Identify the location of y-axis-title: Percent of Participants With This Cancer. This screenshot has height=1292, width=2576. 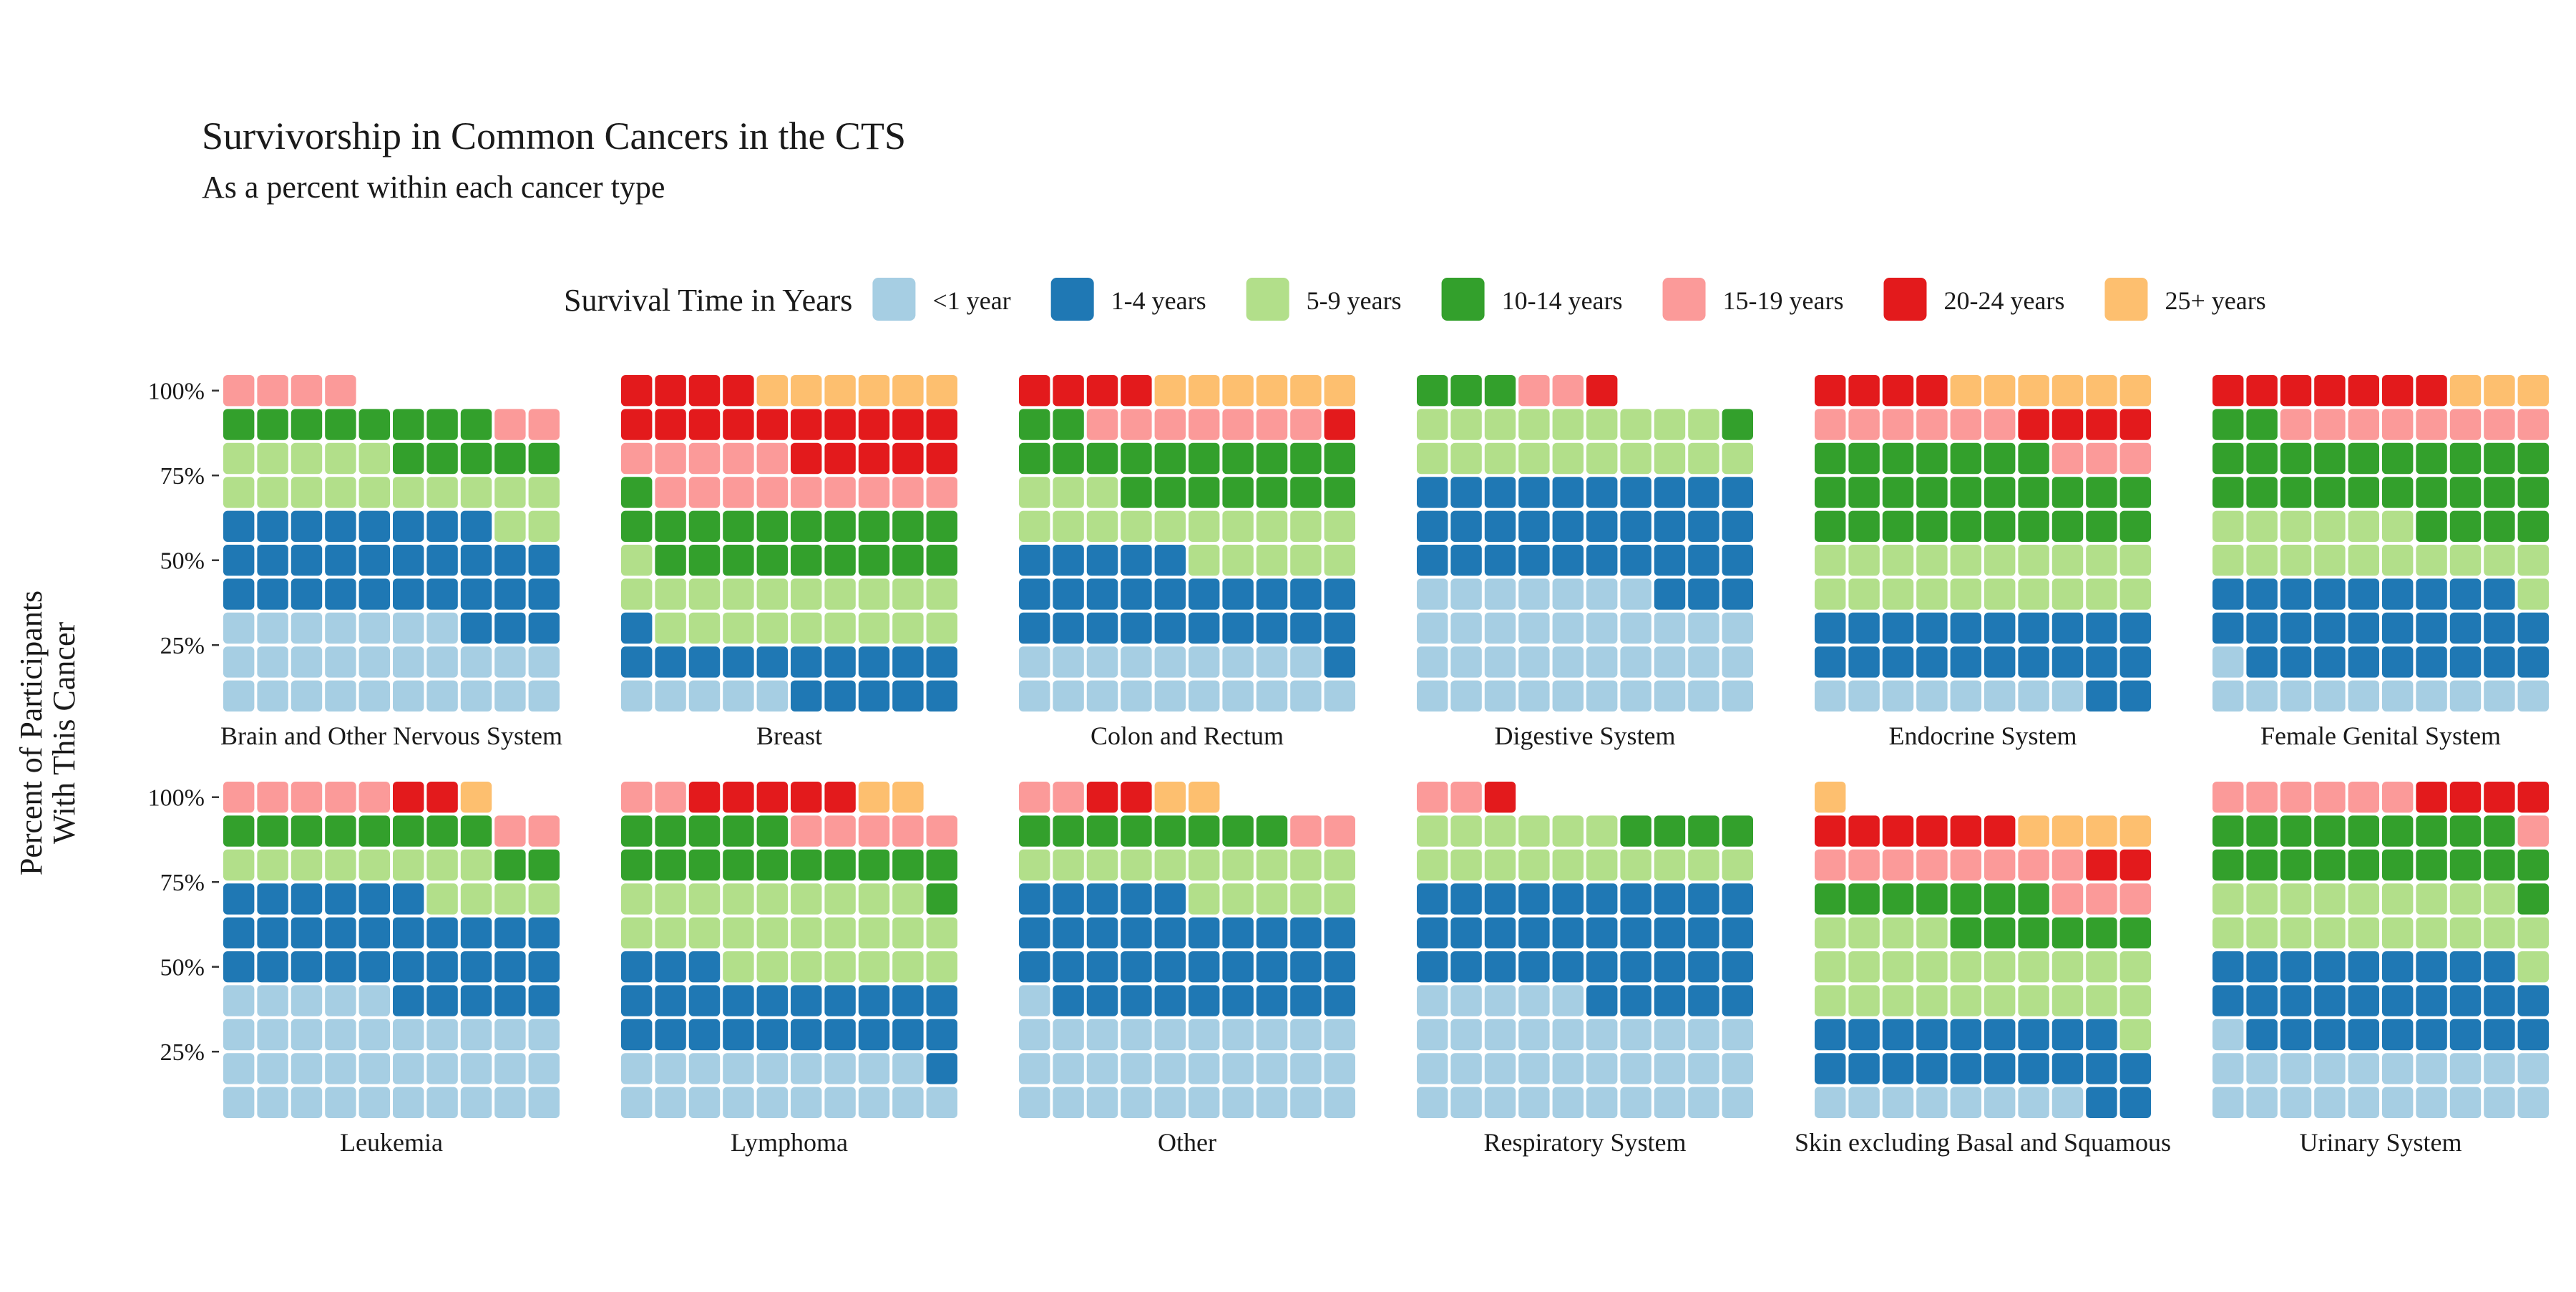
(48, 733).